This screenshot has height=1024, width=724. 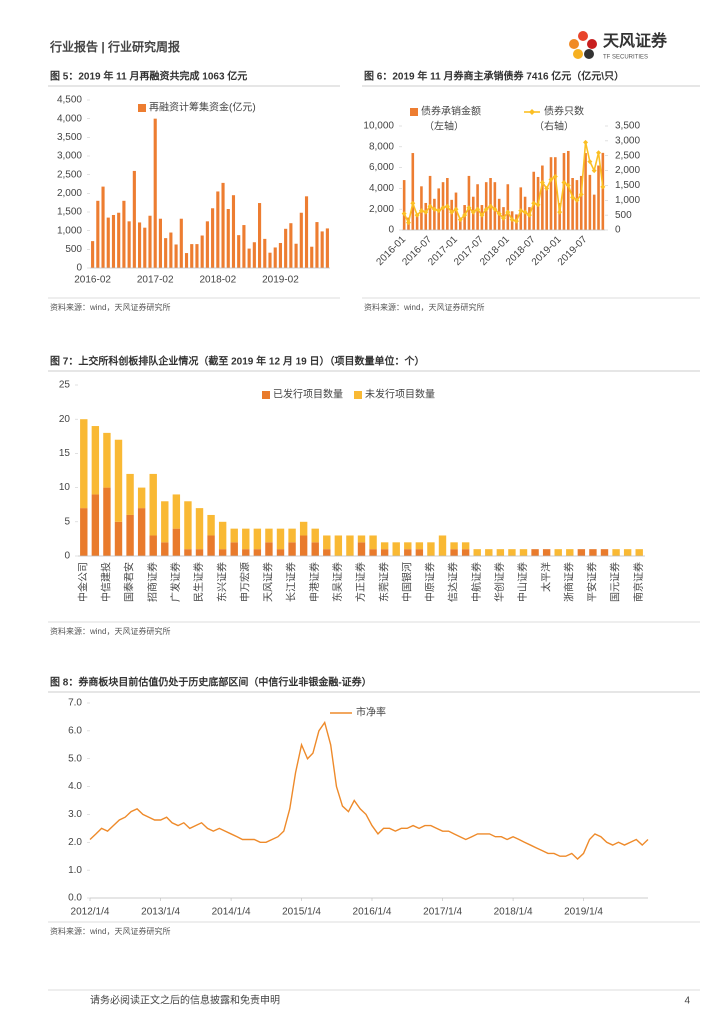 I want to click on y2-tick-label: 3,500, so click(x=627, y=126).